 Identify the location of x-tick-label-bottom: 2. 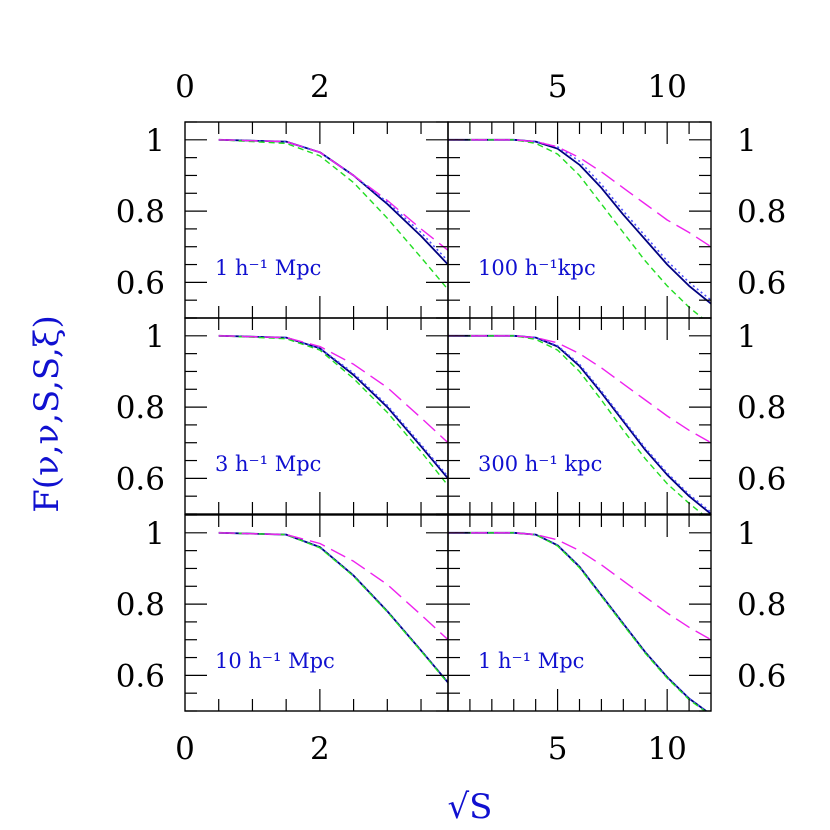
(320, 749).